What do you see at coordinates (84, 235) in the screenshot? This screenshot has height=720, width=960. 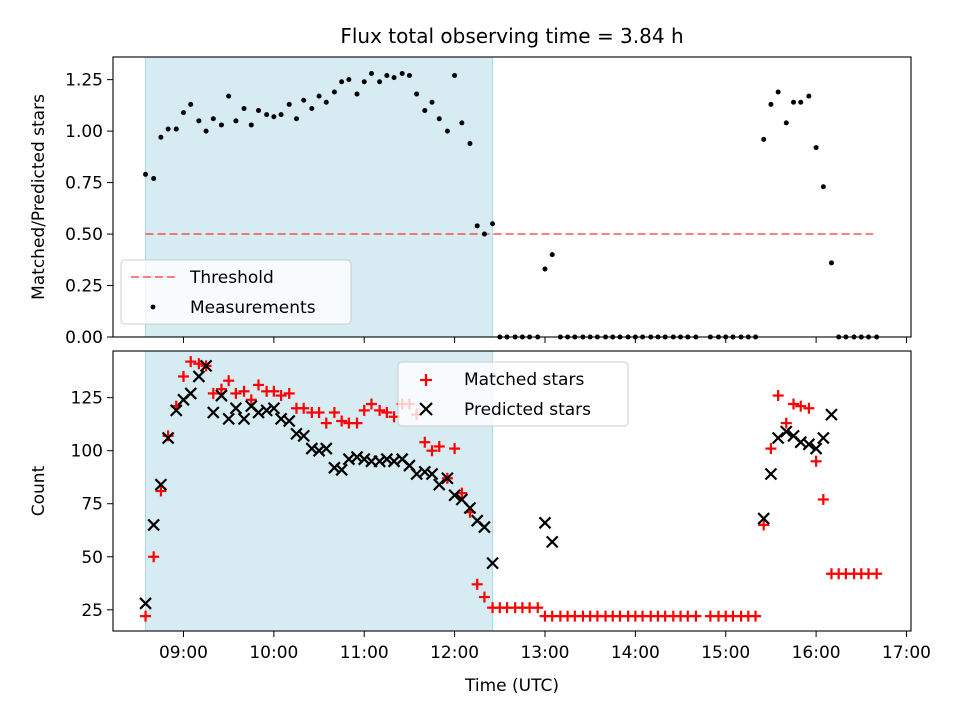 I see `y-tick-label: 0.50` at bounding box center [84, 235].